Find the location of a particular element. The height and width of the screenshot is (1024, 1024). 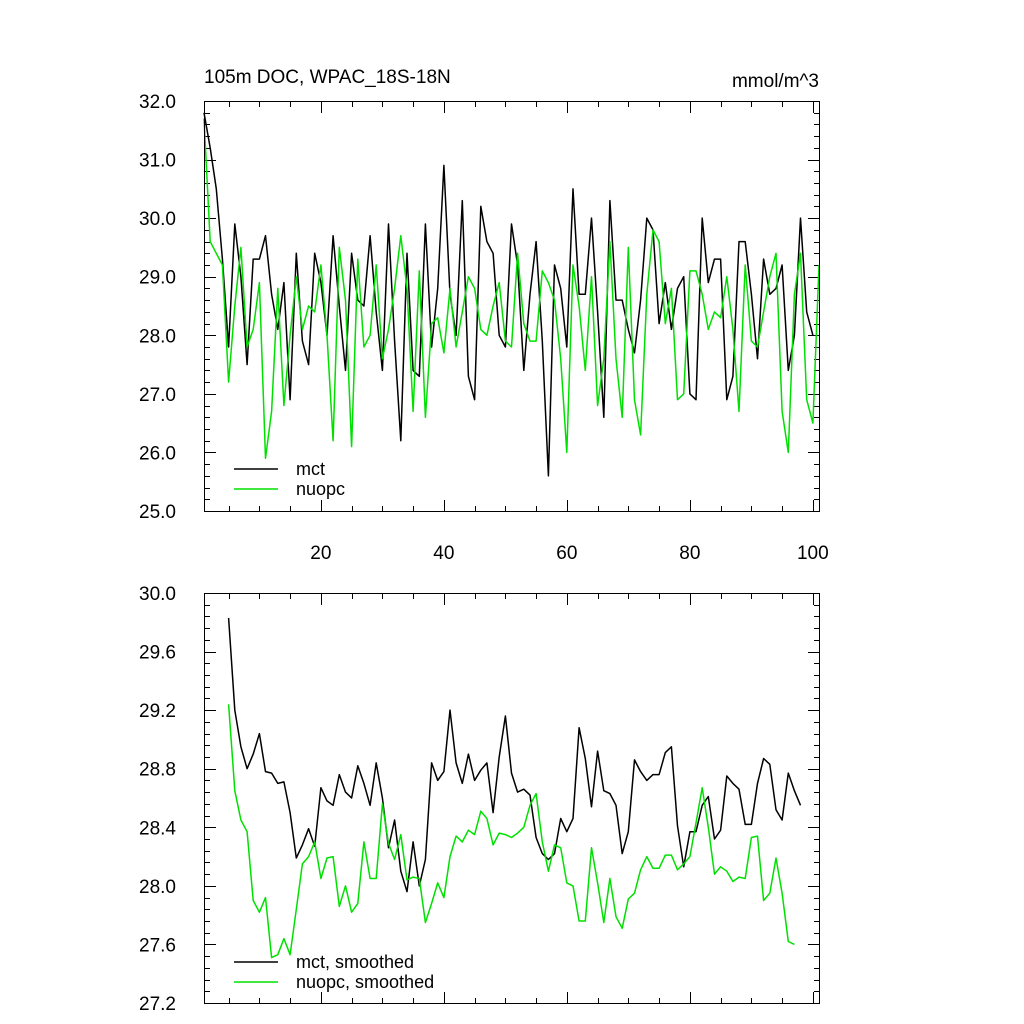

top-x-tick-labels: 20 40 60 80 100 is located at coordinates (569, 553).